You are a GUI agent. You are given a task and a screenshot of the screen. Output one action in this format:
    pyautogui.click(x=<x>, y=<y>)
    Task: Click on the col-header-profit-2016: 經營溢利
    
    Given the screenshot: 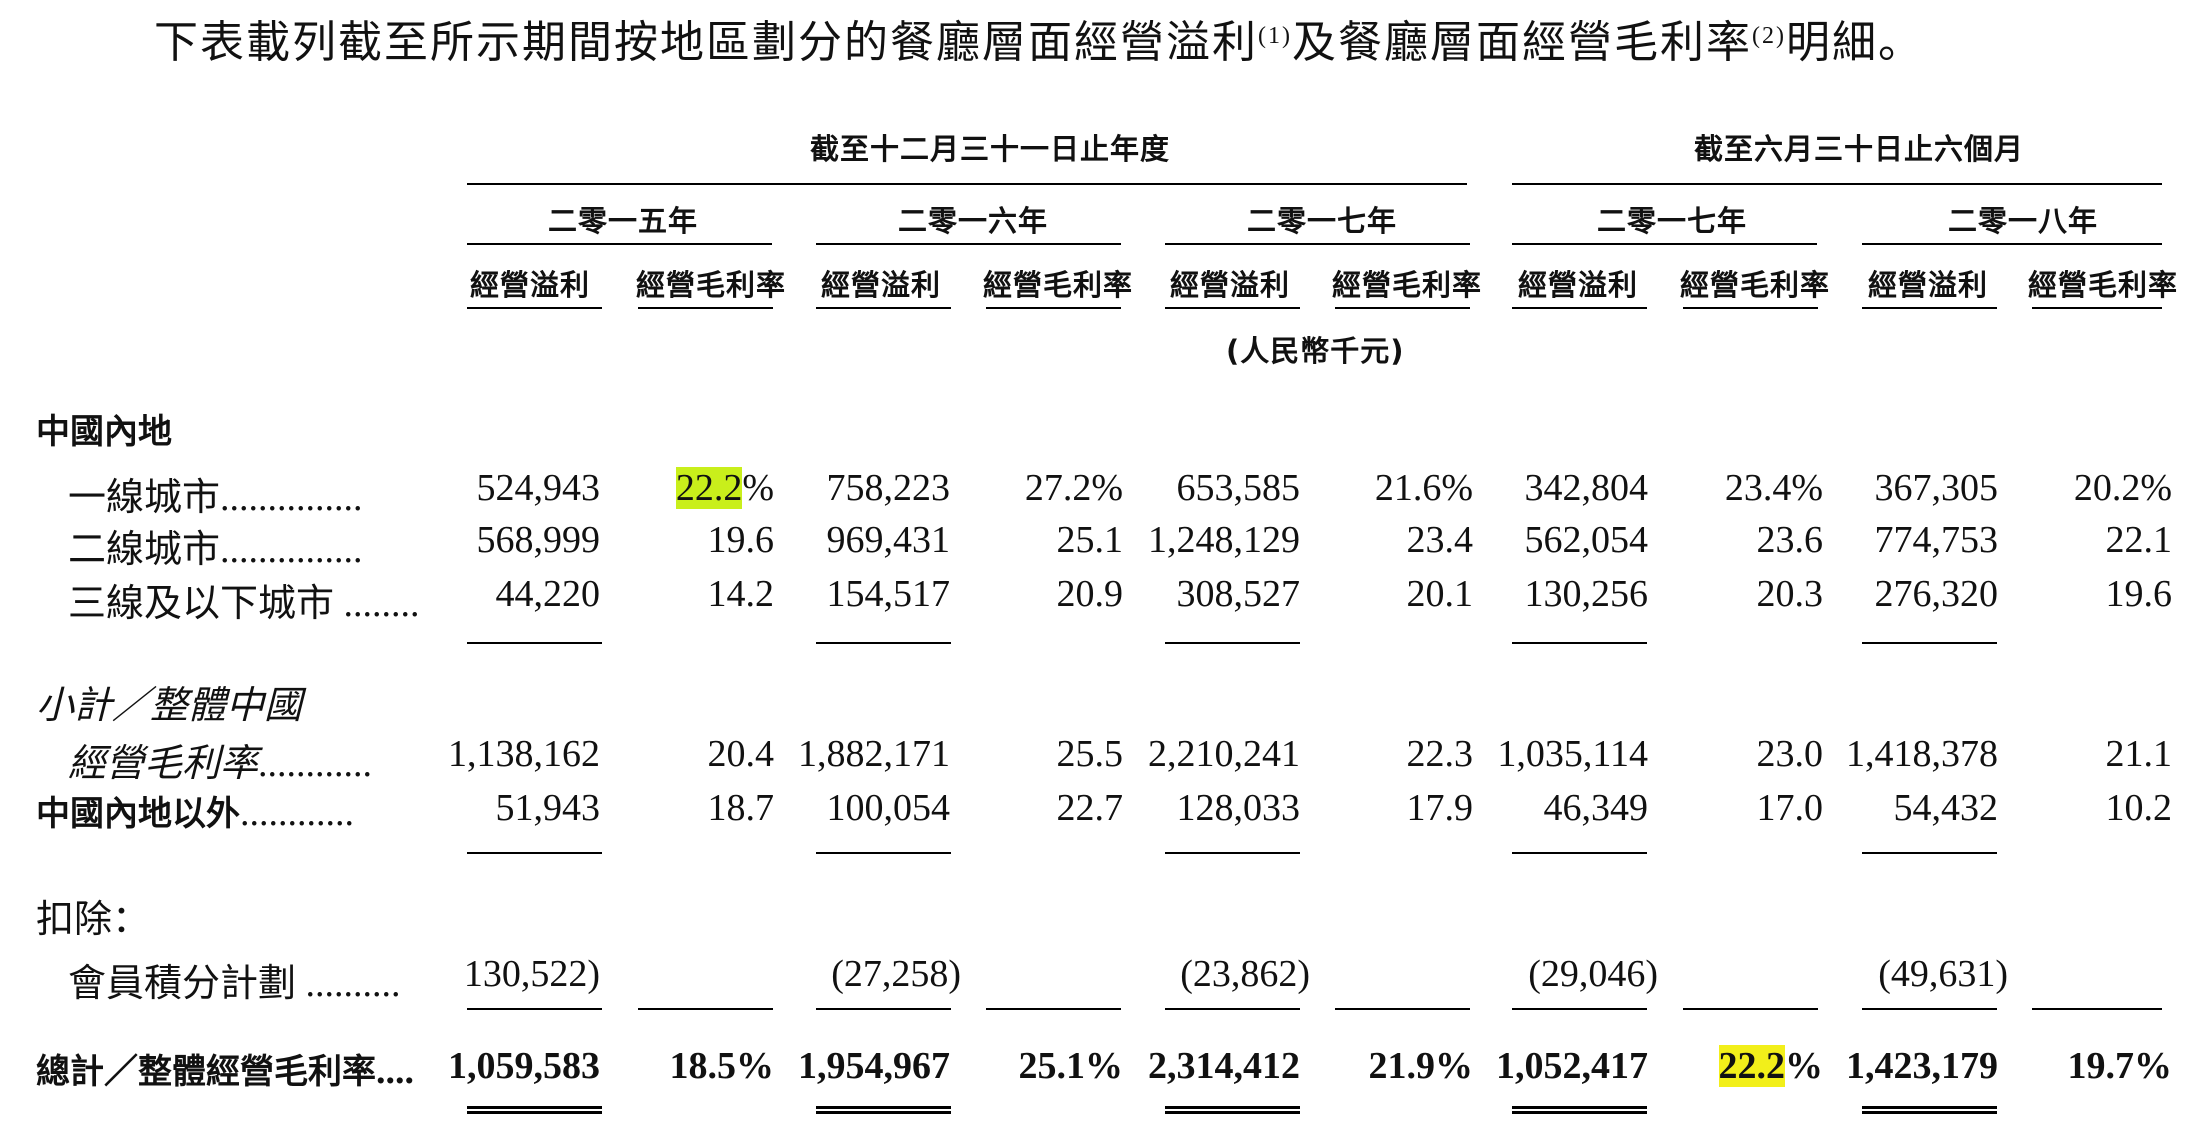 What is the action you would take?
    pyautogui.click(x=881, y=285)
    